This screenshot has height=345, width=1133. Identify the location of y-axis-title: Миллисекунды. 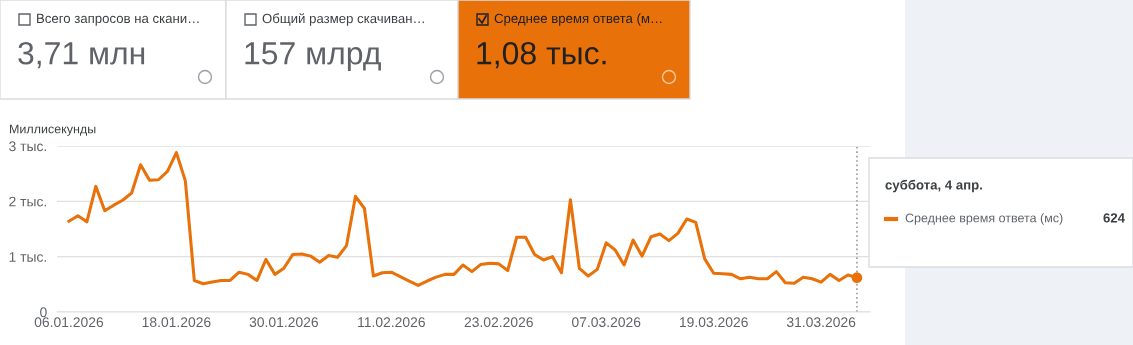
(53, 130).